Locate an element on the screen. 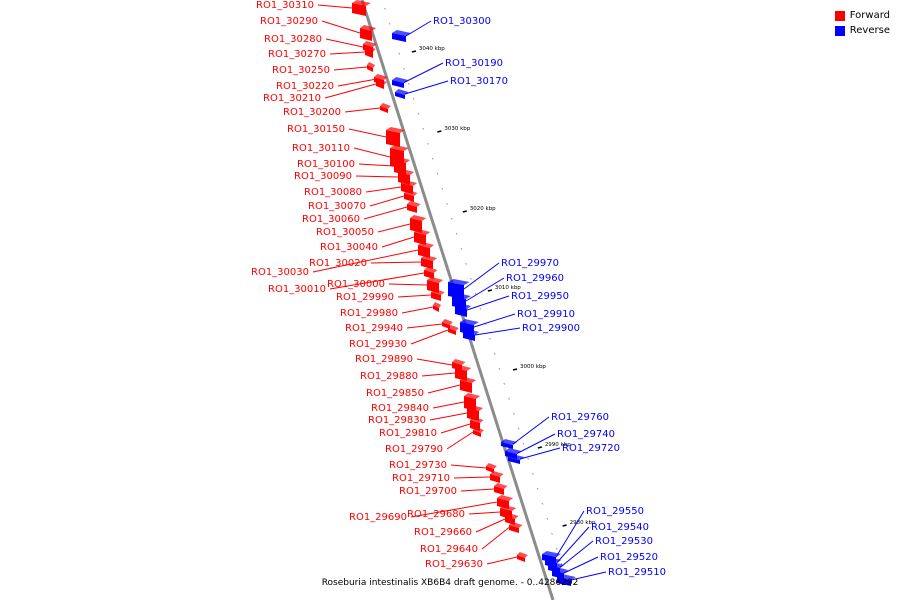 The image size is (900, 600). gene-label: RO1_30010 is located at coordinates (297, 289).